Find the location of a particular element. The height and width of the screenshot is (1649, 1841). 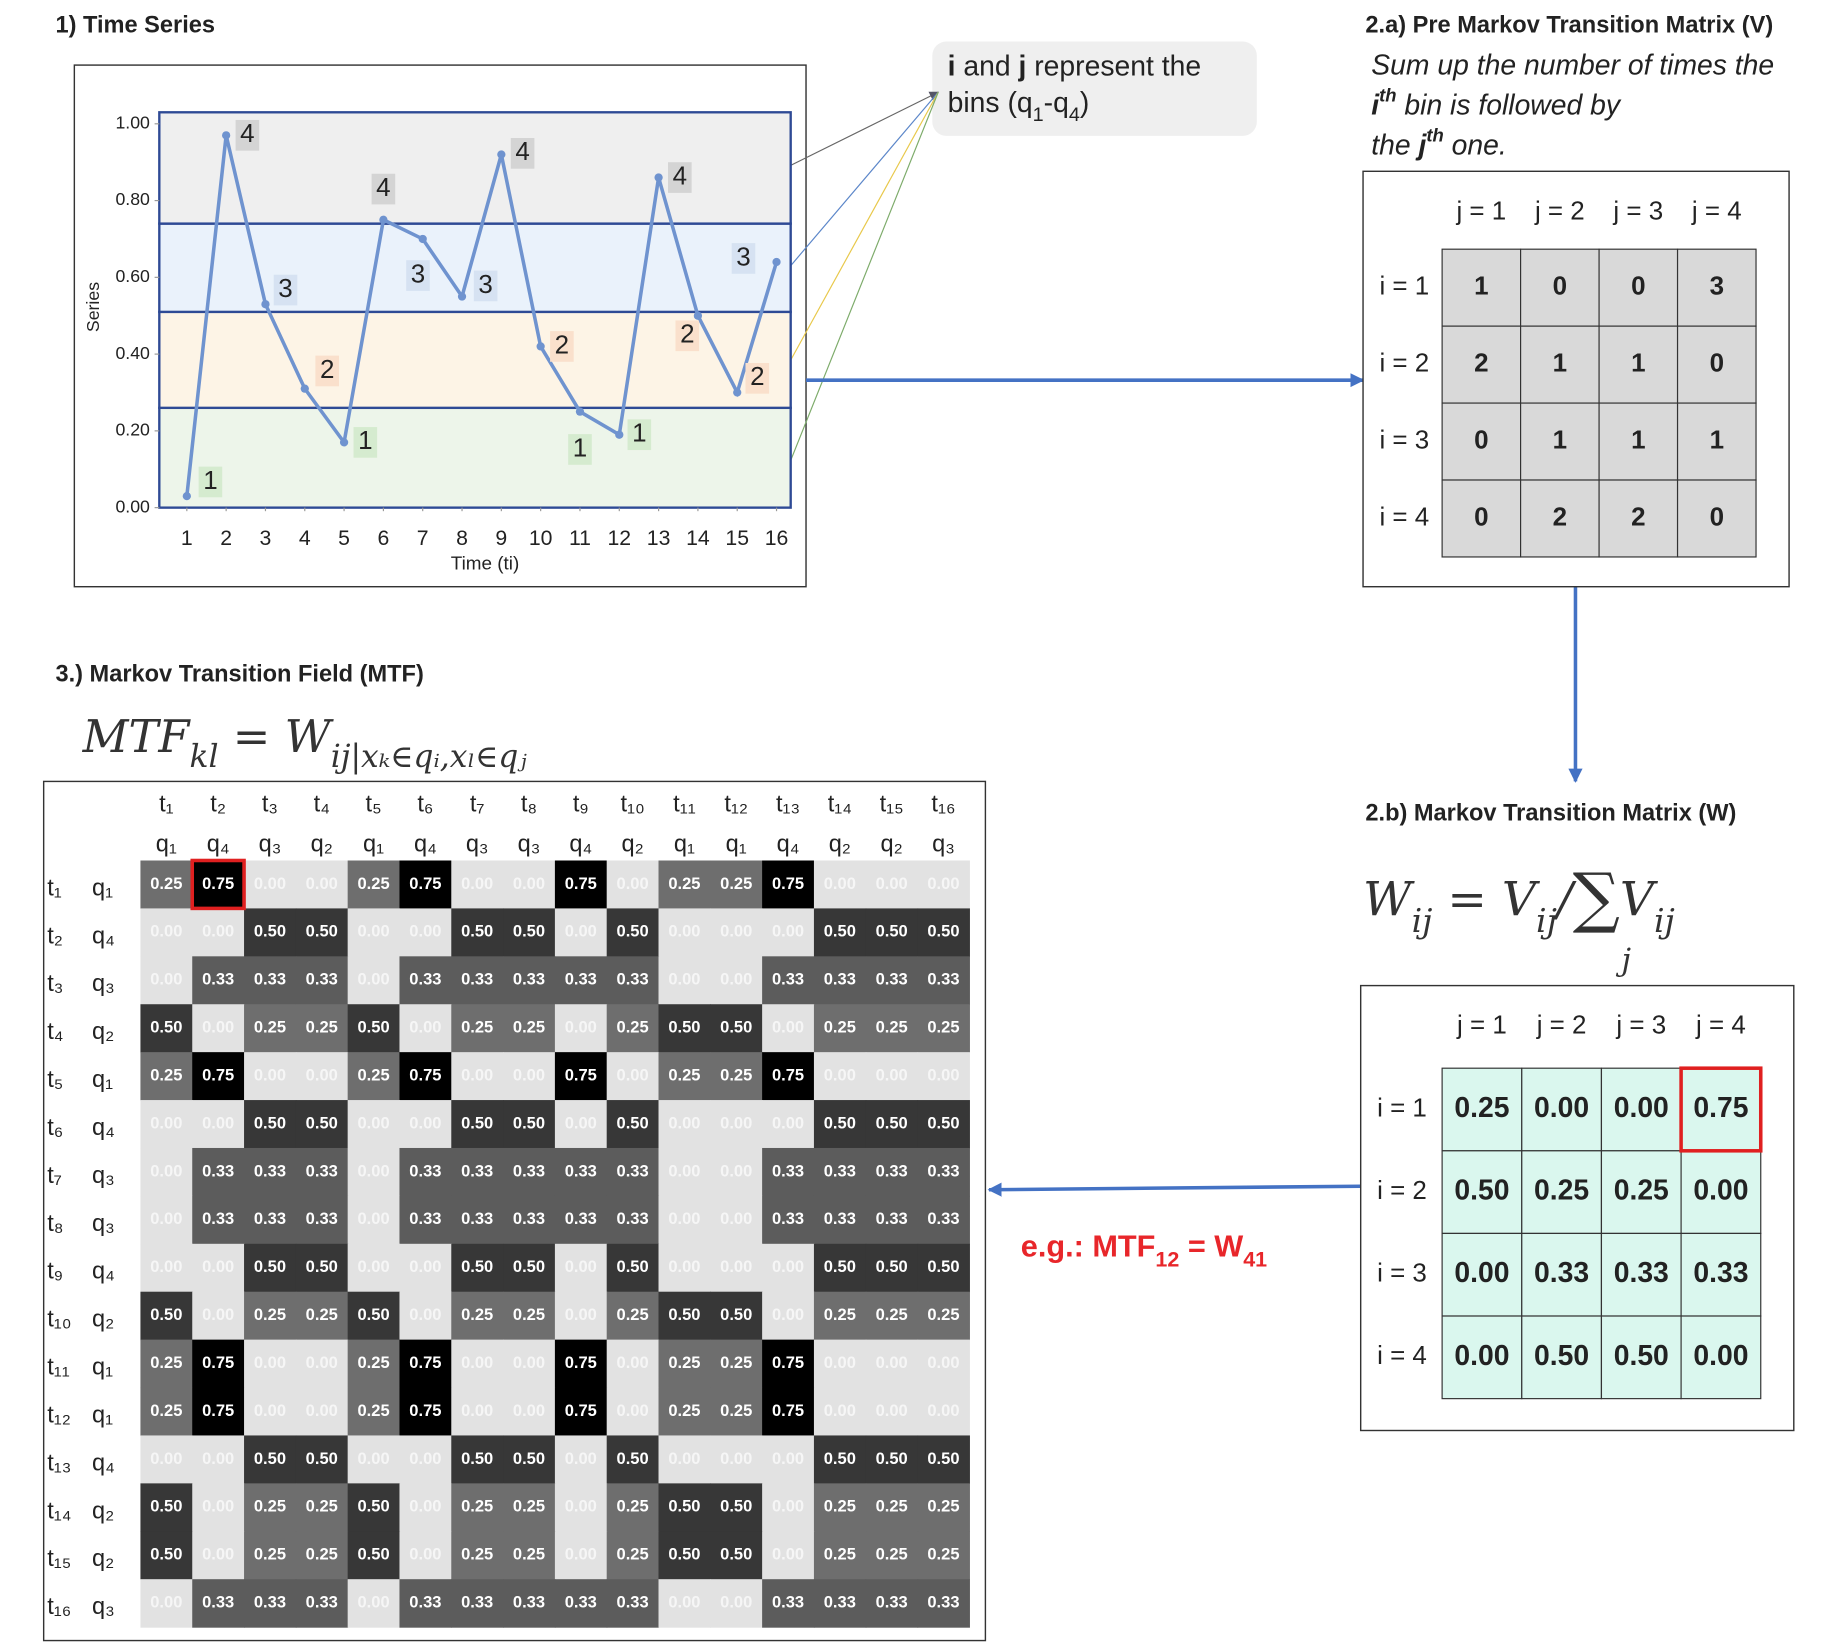

row-bin: q₄ is located at coordinates (103, 1272).